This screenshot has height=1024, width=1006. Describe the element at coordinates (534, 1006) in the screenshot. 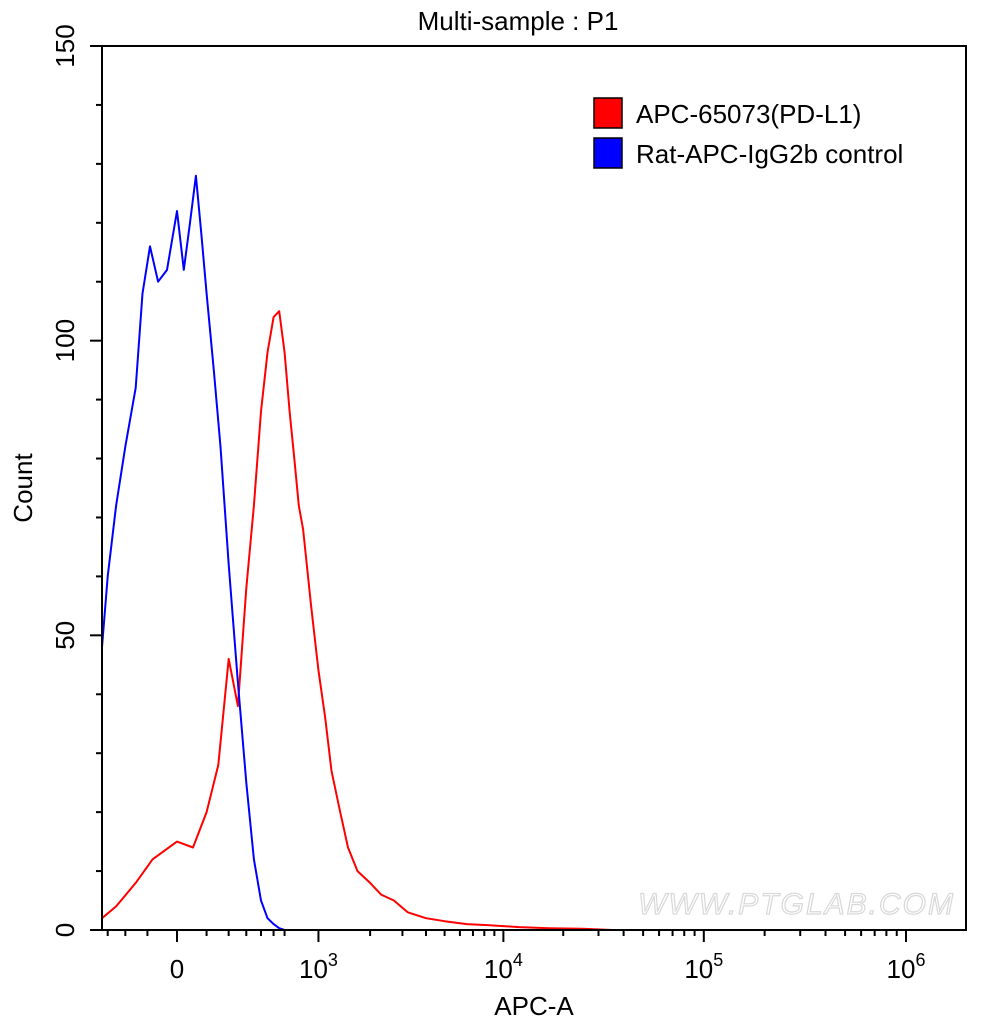

I see `x-axis-label: APC-A` at that location.